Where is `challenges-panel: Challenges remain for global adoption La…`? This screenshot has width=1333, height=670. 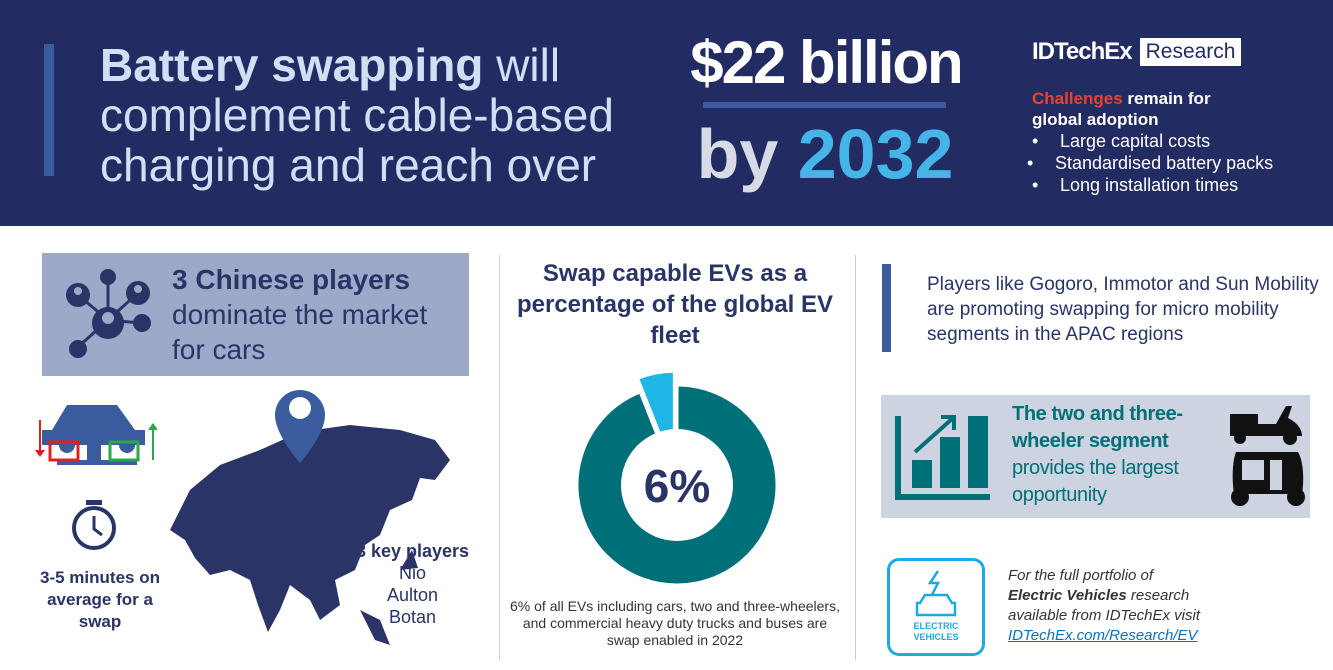
challenges-panel: Challenges remain for global adoption La… is located at coordinates (1152, 142).